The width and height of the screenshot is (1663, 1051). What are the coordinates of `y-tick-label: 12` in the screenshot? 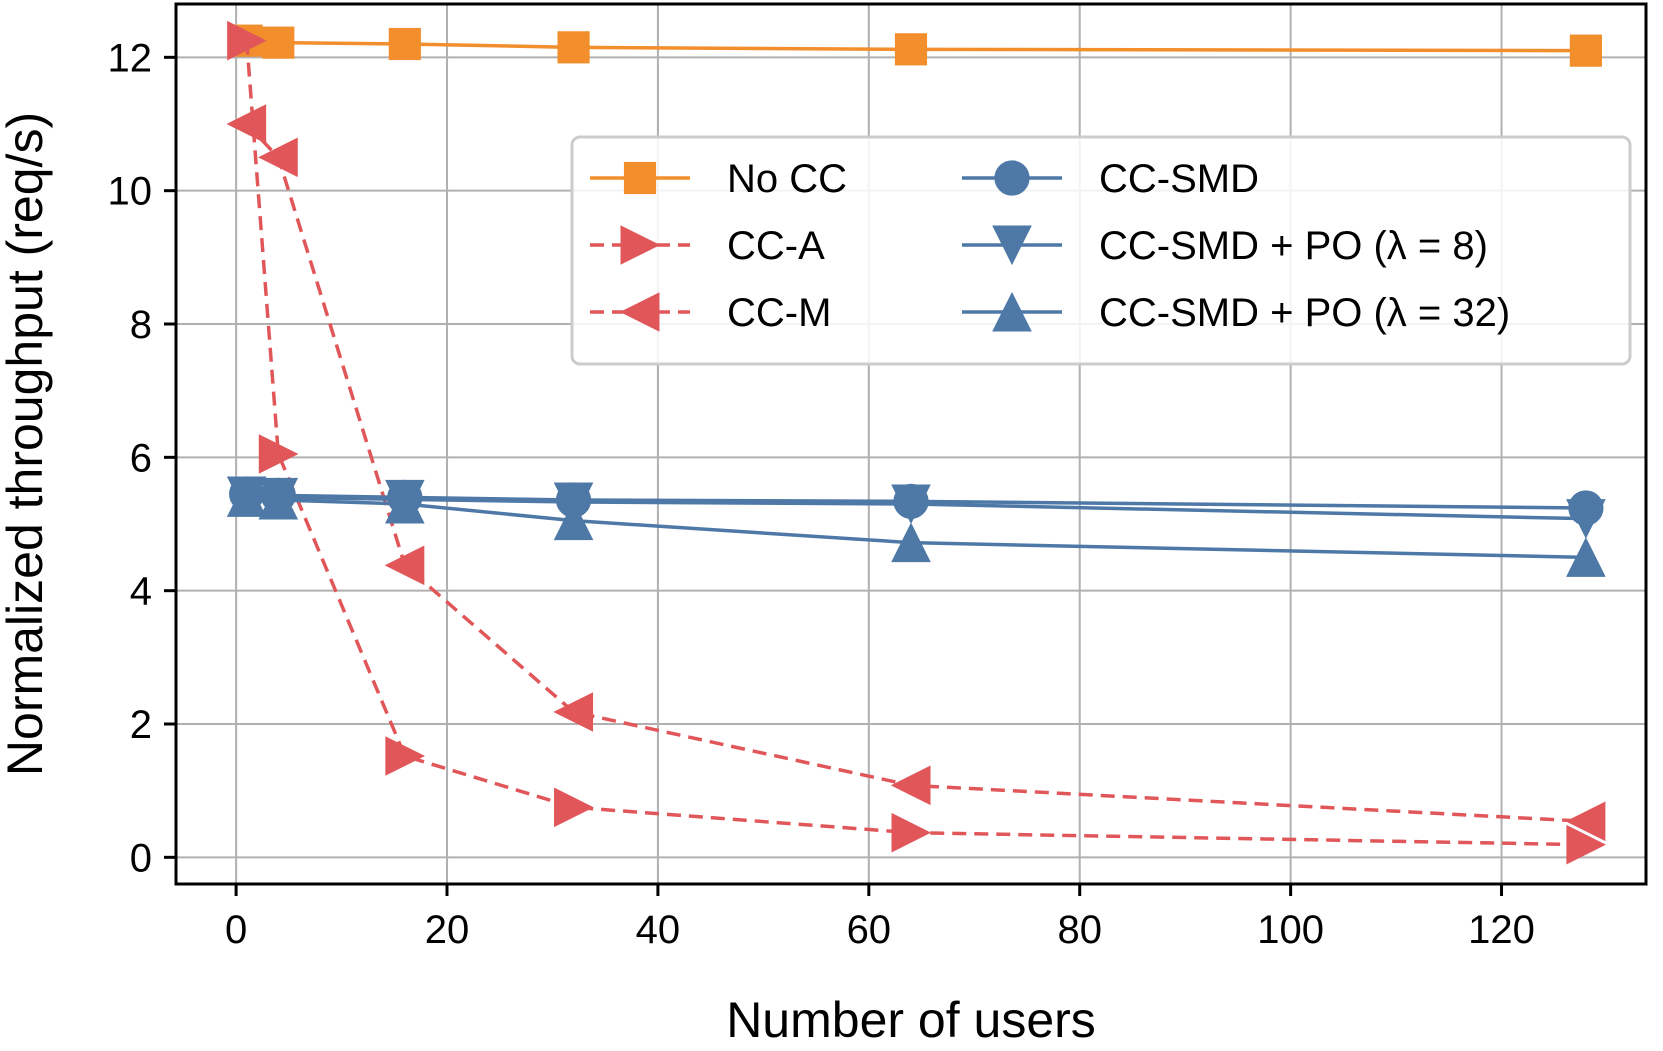 It's located at (130, 58).